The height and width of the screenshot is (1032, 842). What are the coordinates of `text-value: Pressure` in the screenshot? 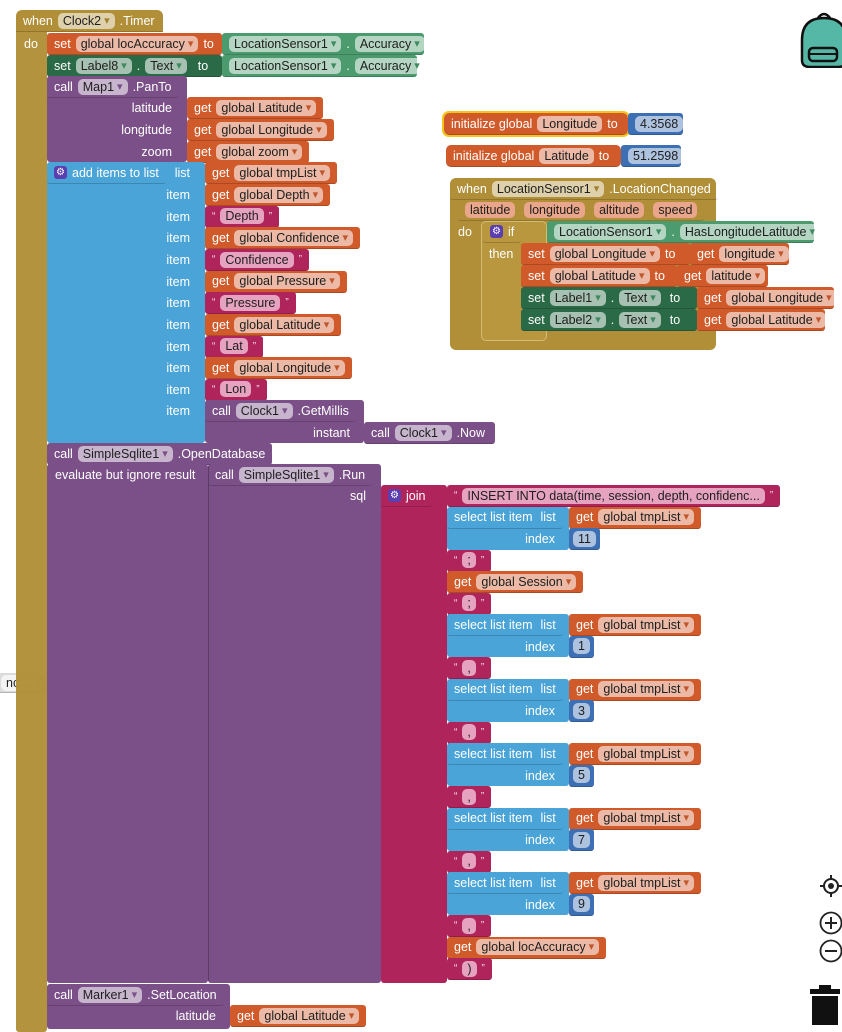 It's located at (250, 302).